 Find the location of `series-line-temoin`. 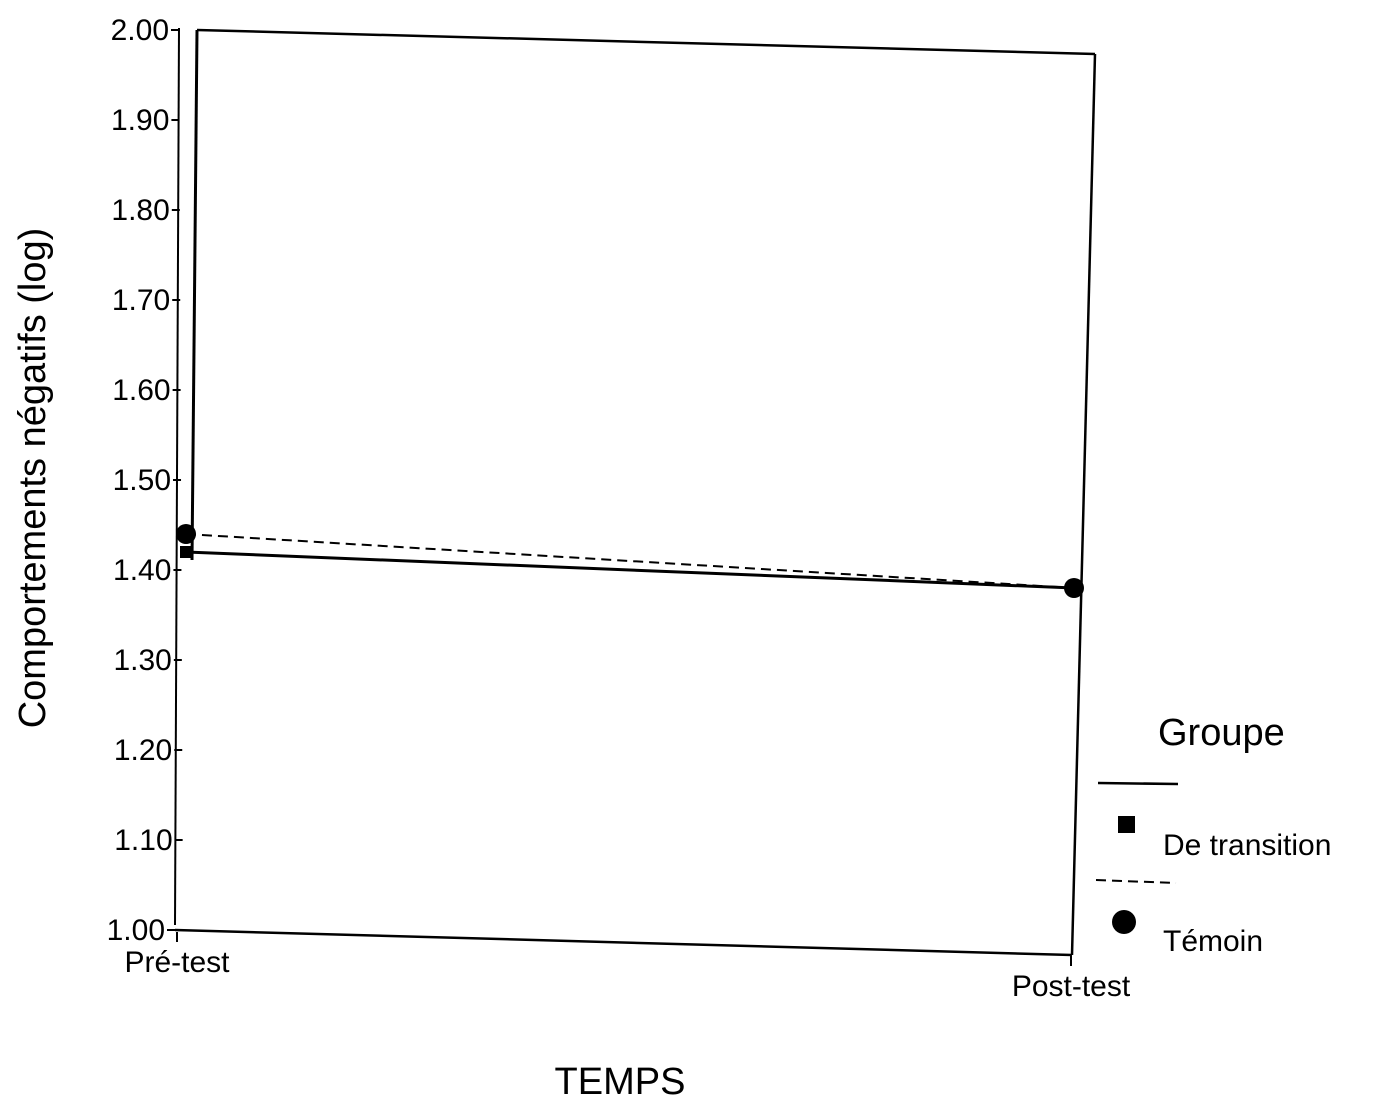

series-line-temoin is located at coordinates (630, 561).